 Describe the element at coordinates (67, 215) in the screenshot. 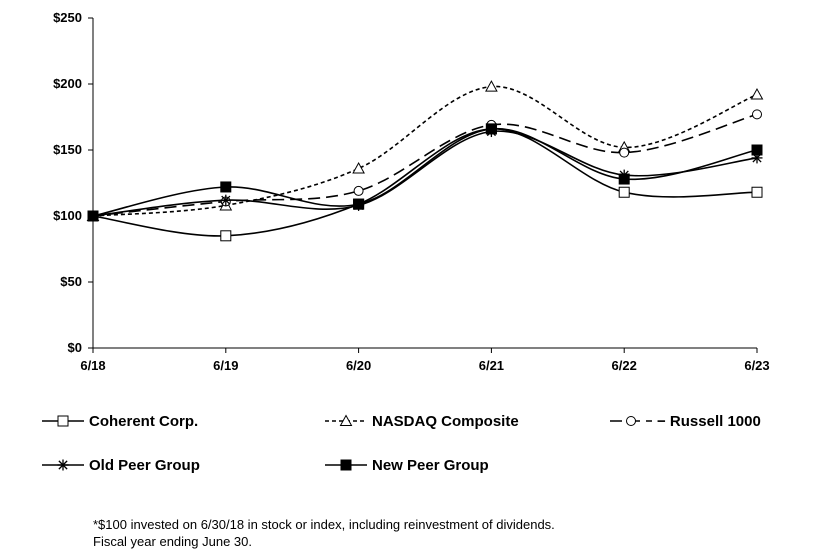

I see `y-tick-label: $100` at that location.